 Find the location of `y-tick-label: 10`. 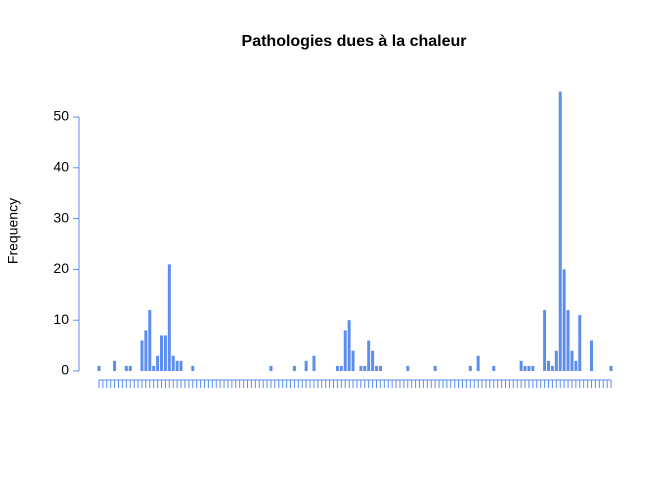

y-tick-label: 10 is located at coordinates (61, 319).